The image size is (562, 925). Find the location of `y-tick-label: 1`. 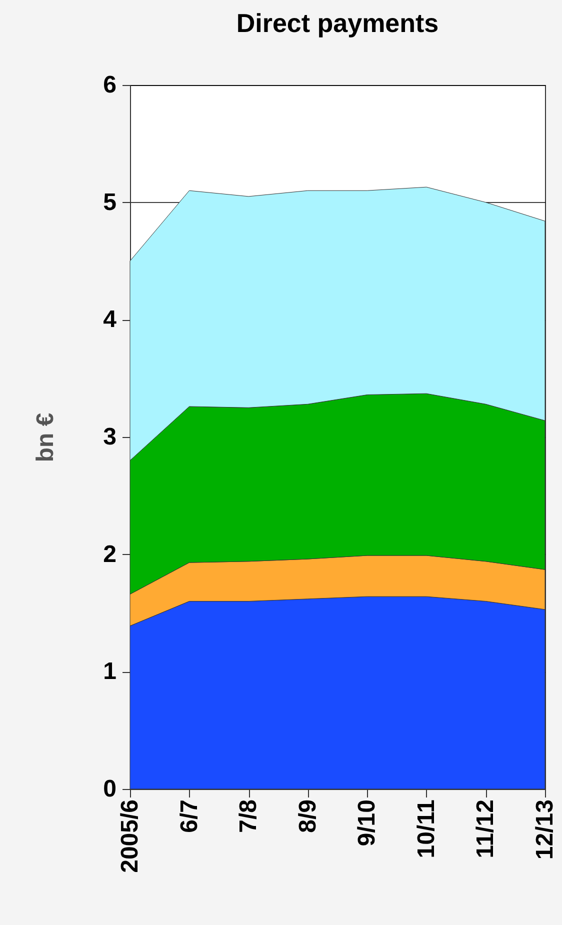

y-tick-label: 1 is located at coordinates (109, 672).